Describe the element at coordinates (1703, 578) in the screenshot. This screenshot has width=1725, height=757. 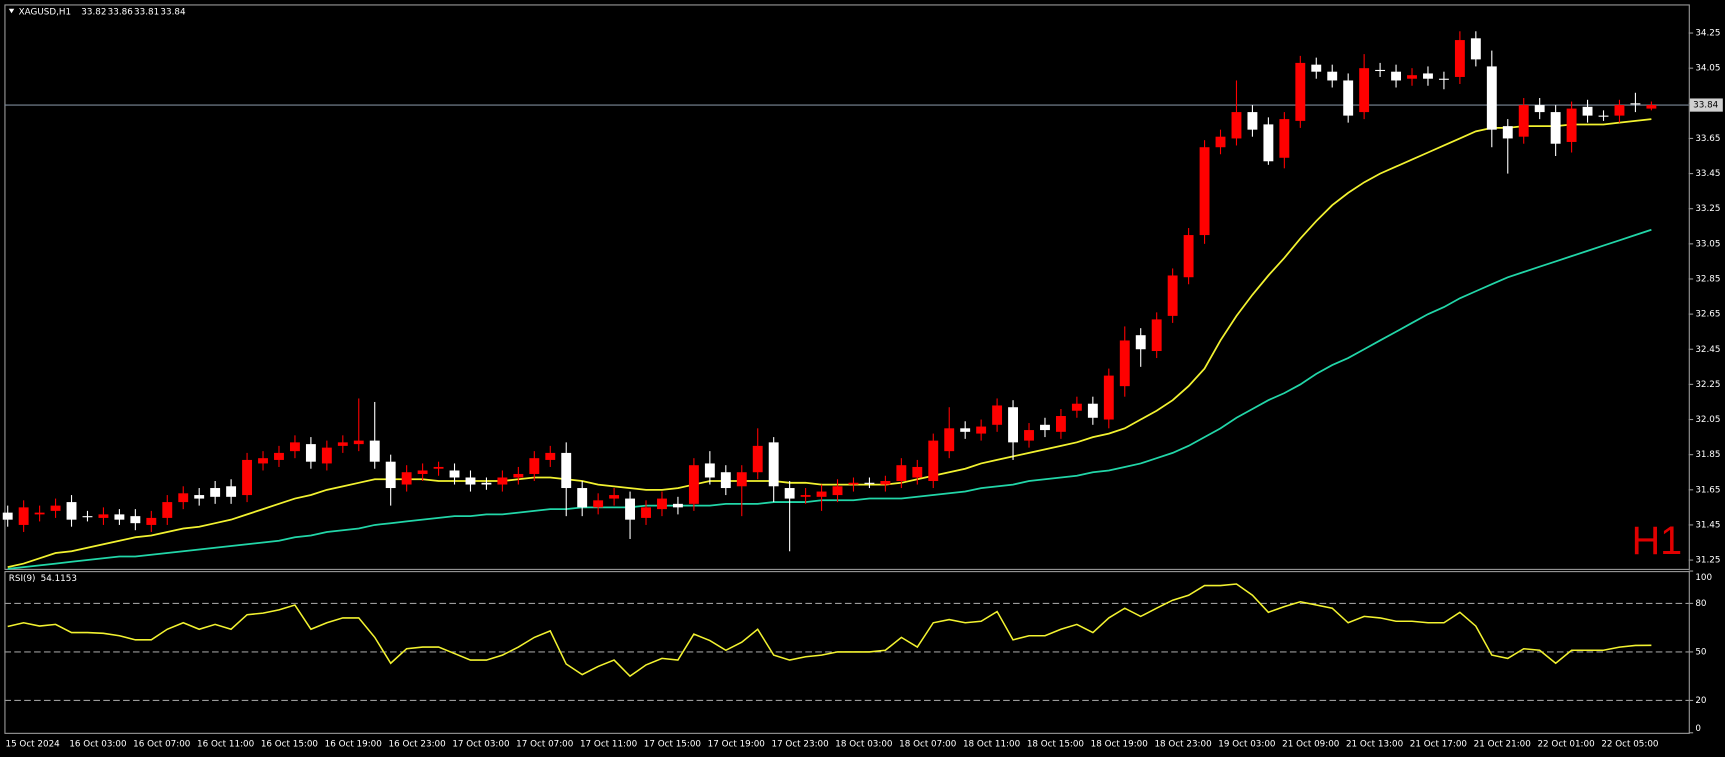
I see `y-tick-label: 100` at that location.